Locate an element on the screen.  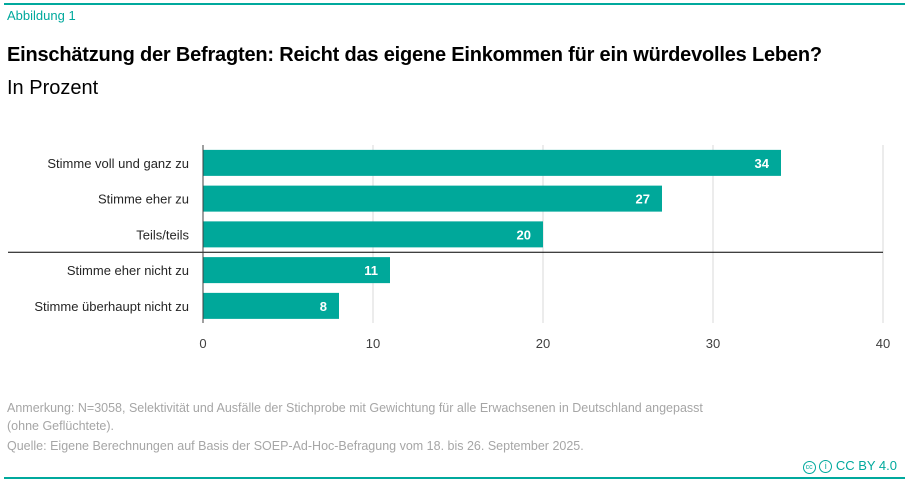
by-icon: i is located at coordinates (826, 466).